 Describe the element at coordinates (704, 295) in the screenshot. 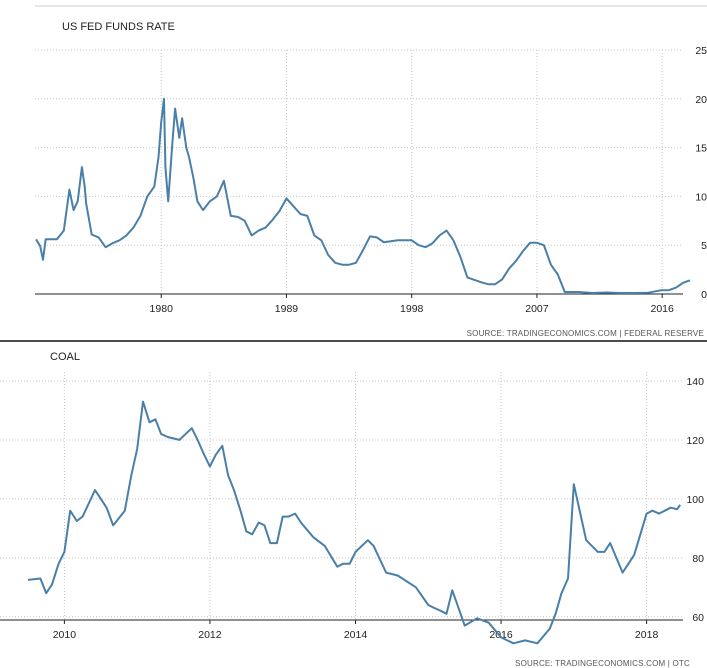

I see `y-tick-label: 0` at that location.